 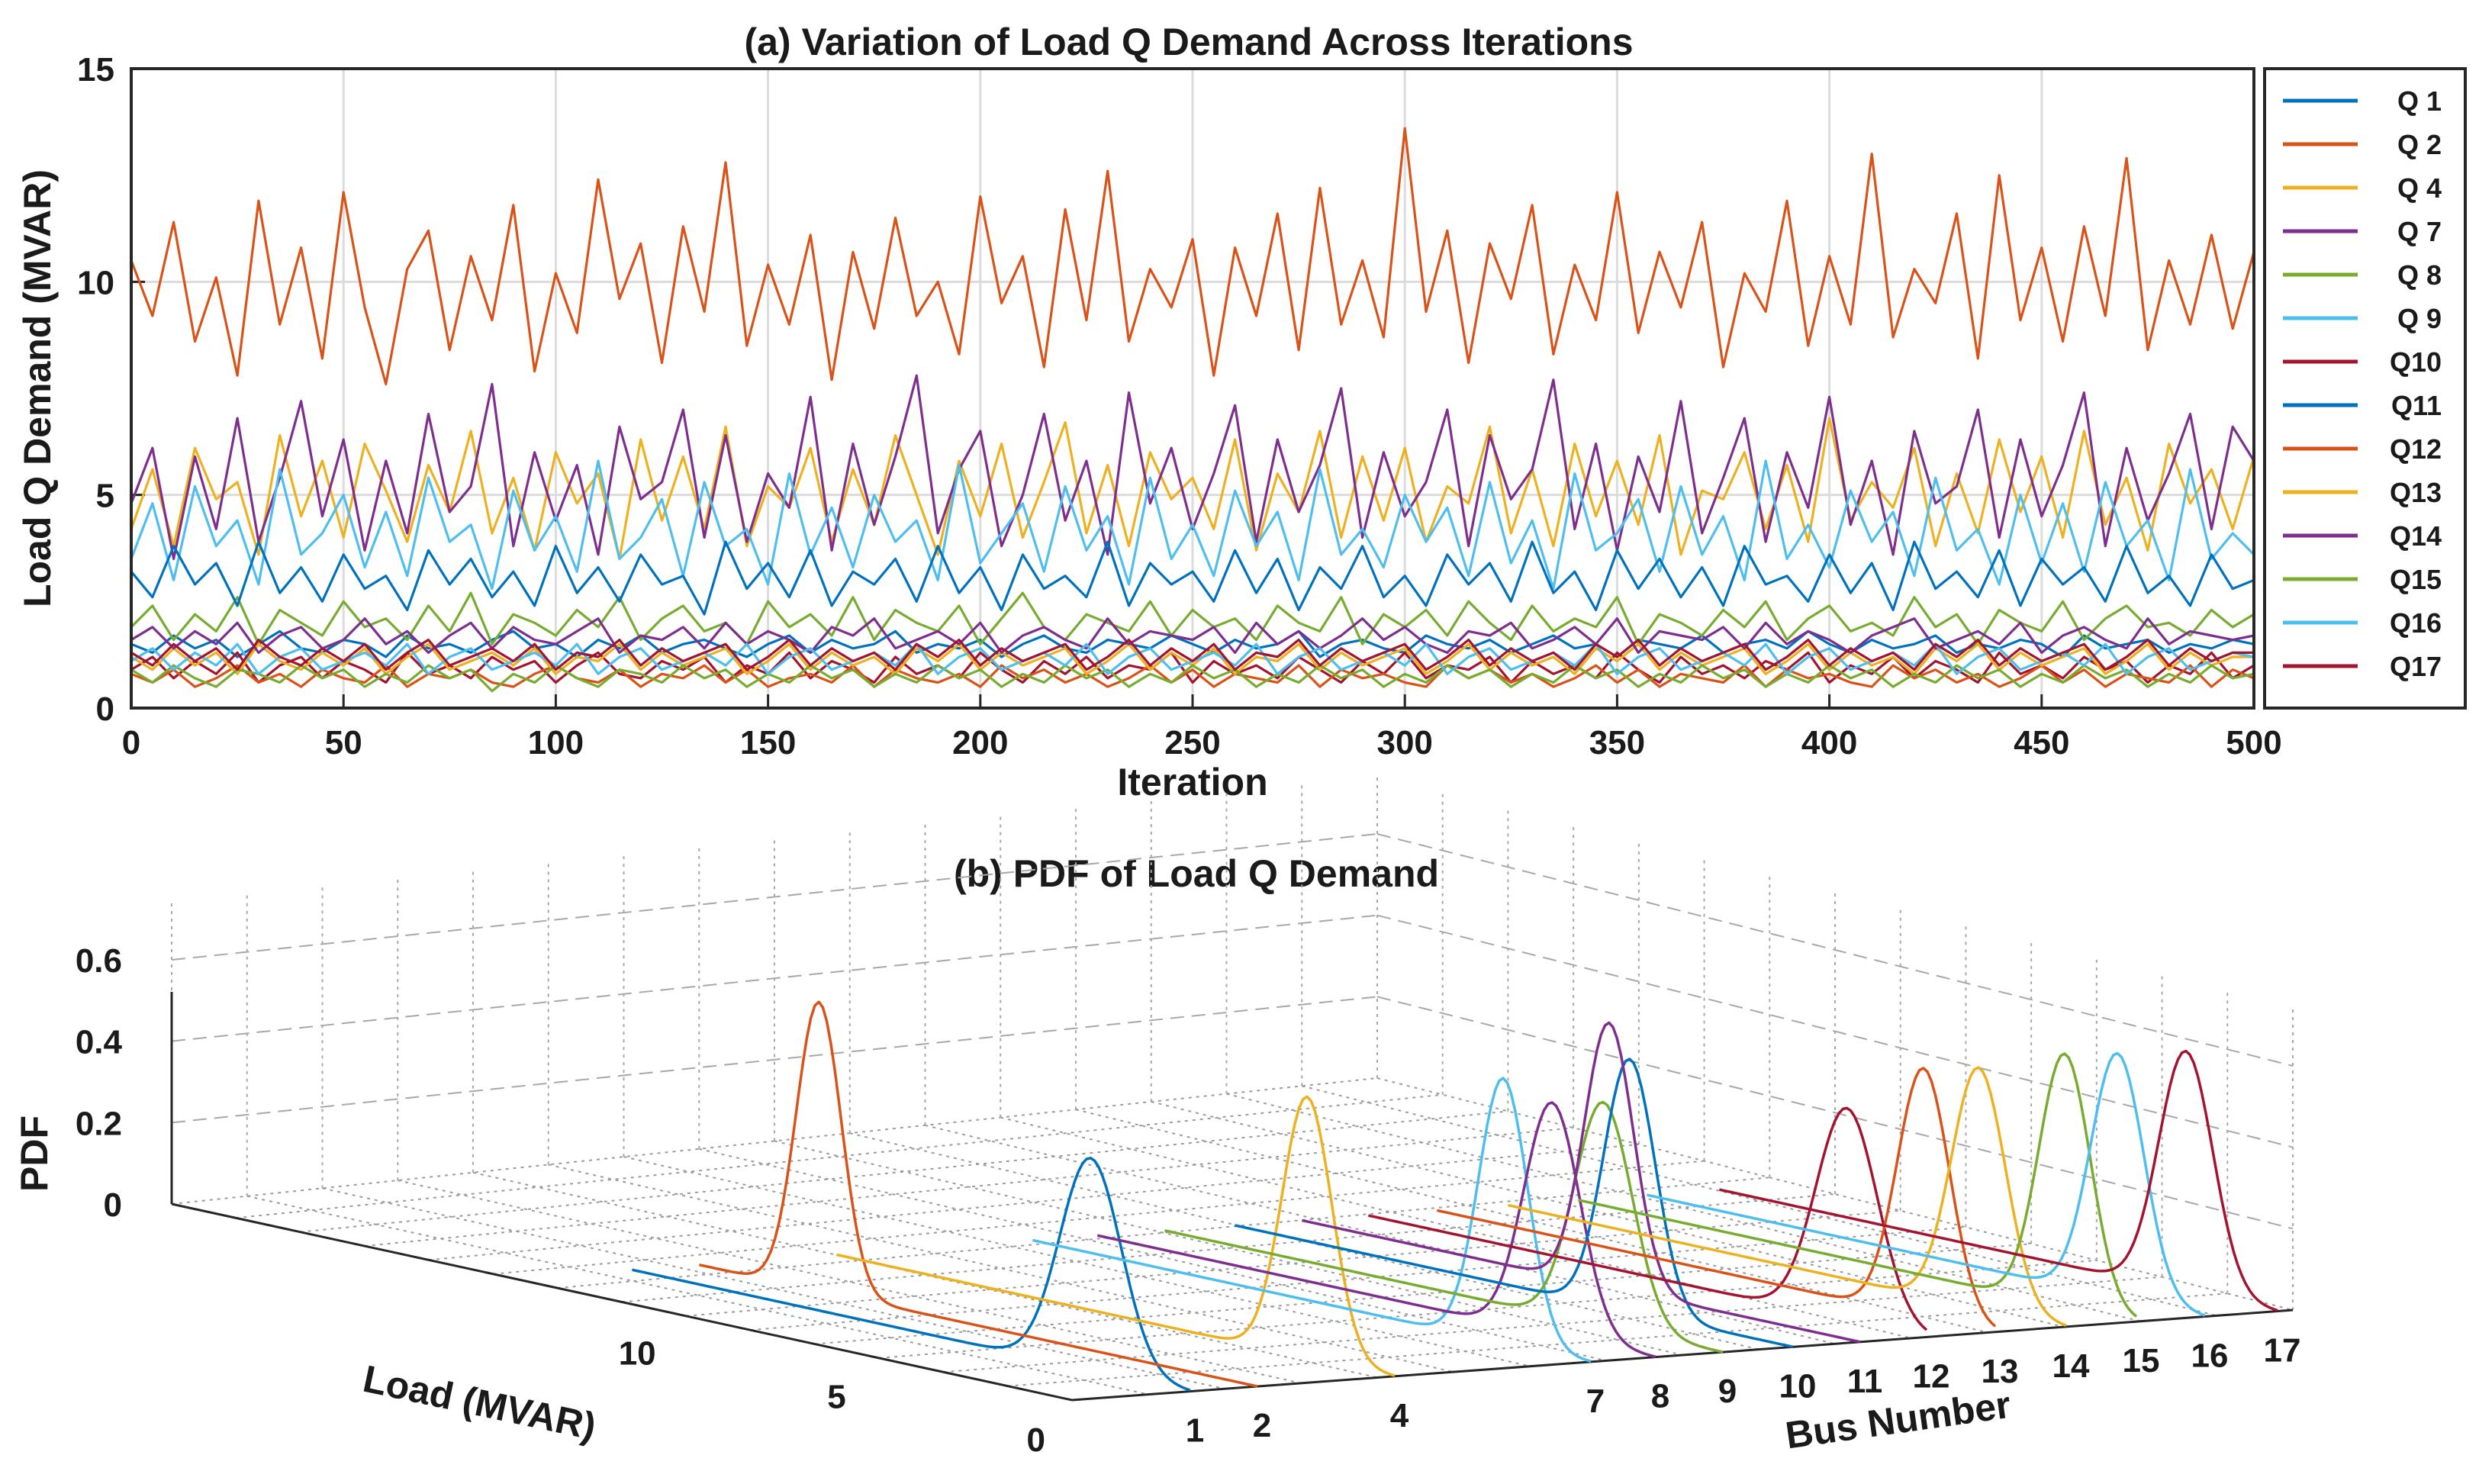 What do you see at coordinates (2283, 1350) in the screenshot?
I see `bus-tick-label: 17` at bounding box center [2283, 1350].